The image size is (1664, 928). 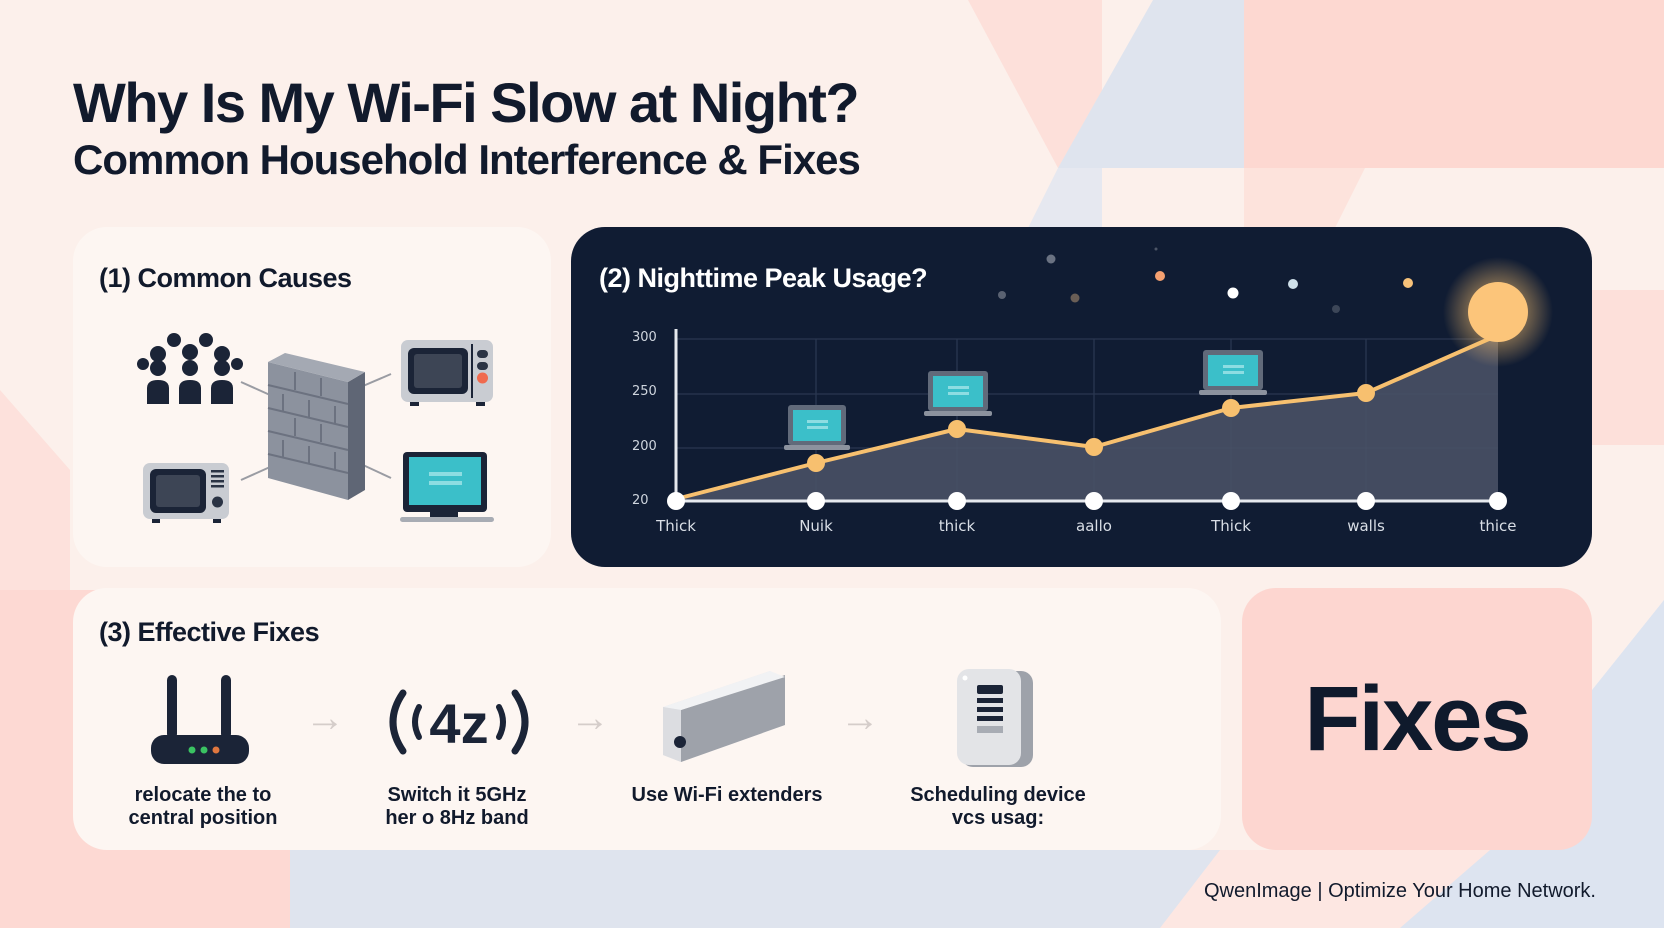 What do you see at coordinates (644, 446) in the screenshot?
I see `y-tick-200: 200` at bounding box center [644, 446].